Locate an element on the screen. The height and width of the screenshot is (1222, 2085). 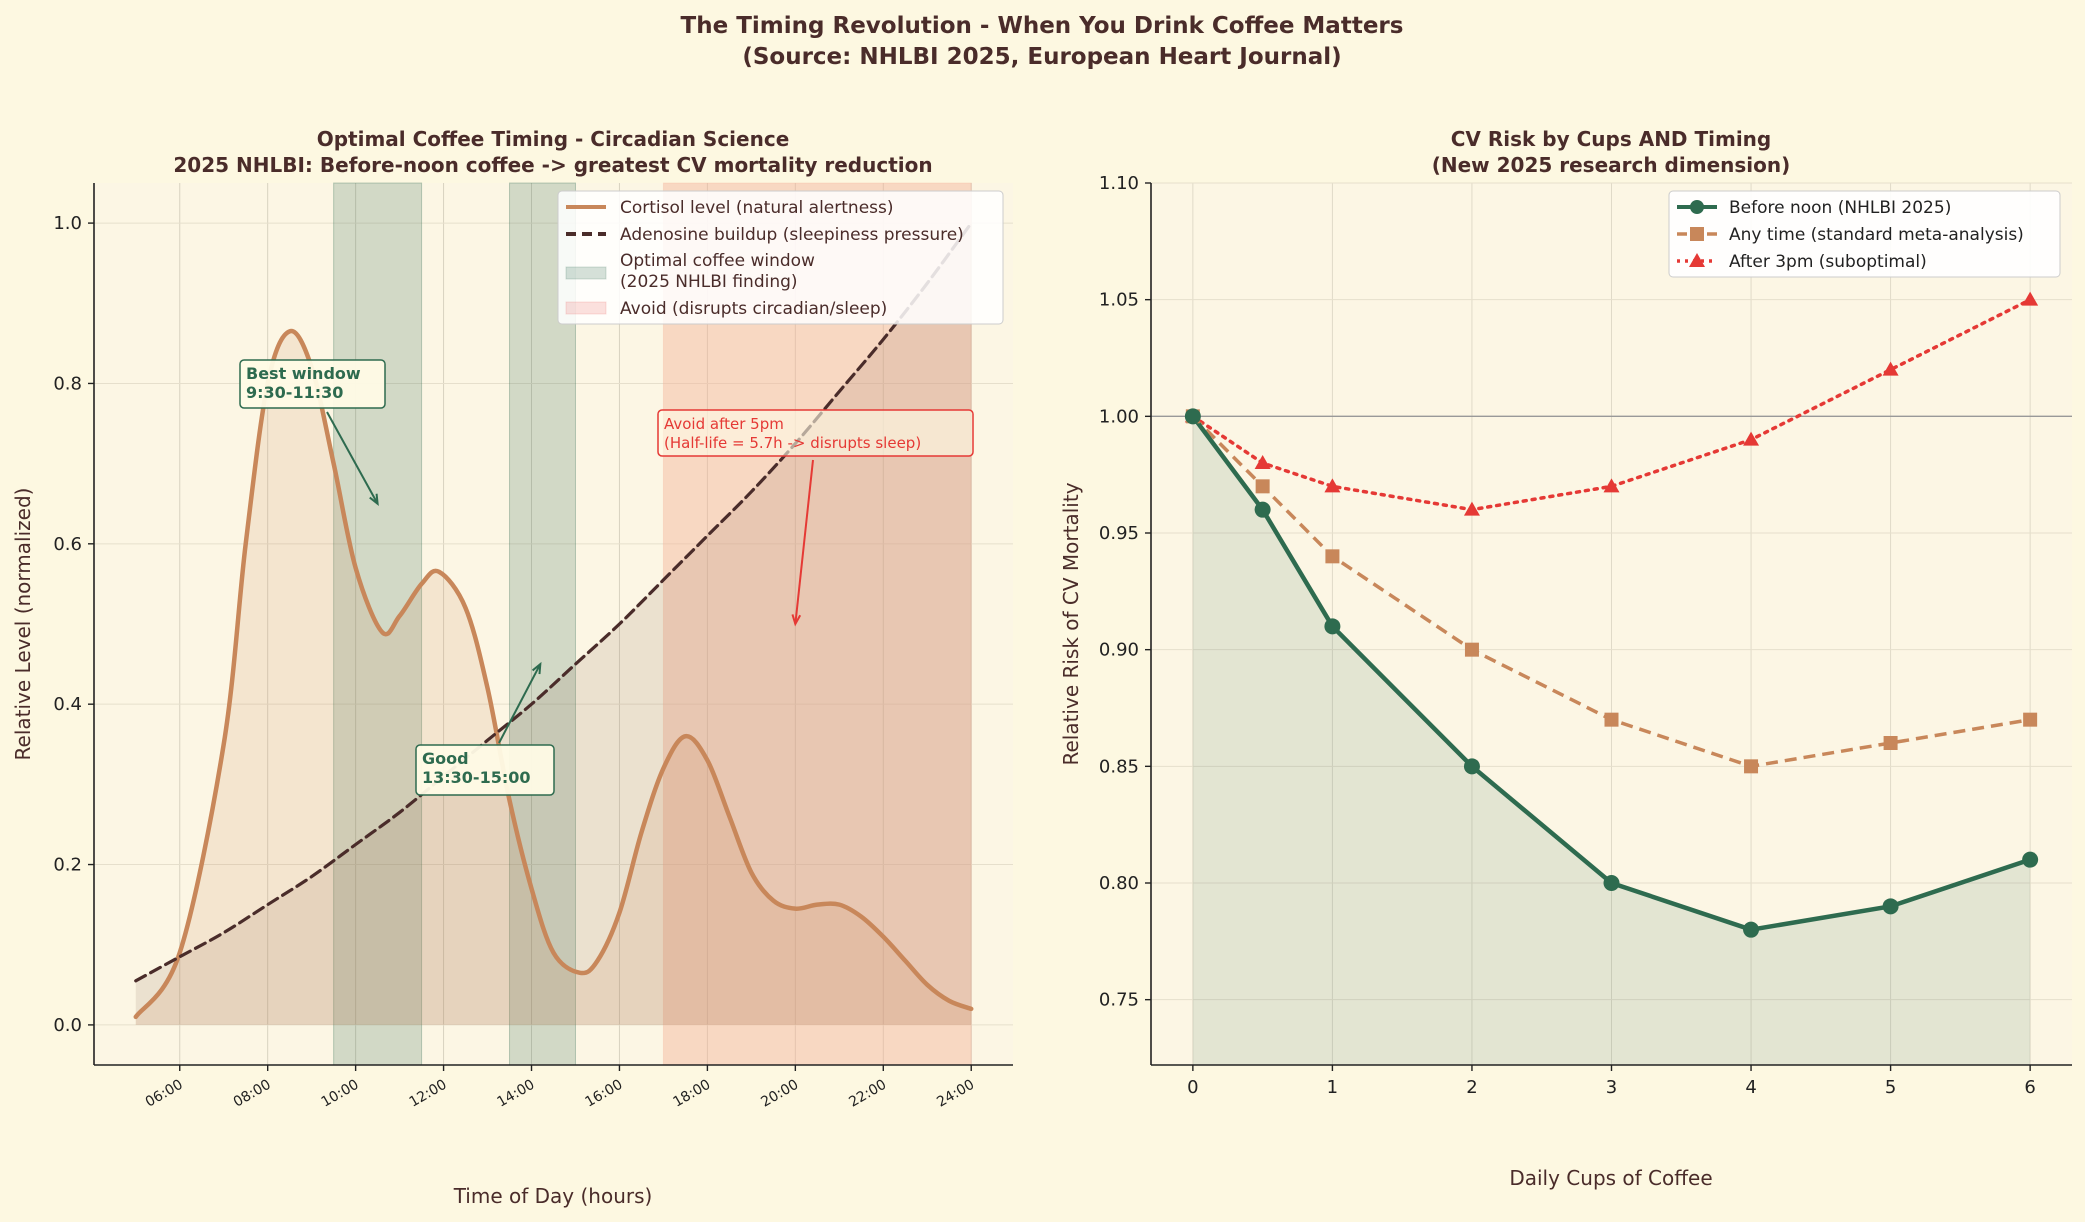
right-ylabel: Relative Risk of CV Mortality is located at coordinates (1071, 623).